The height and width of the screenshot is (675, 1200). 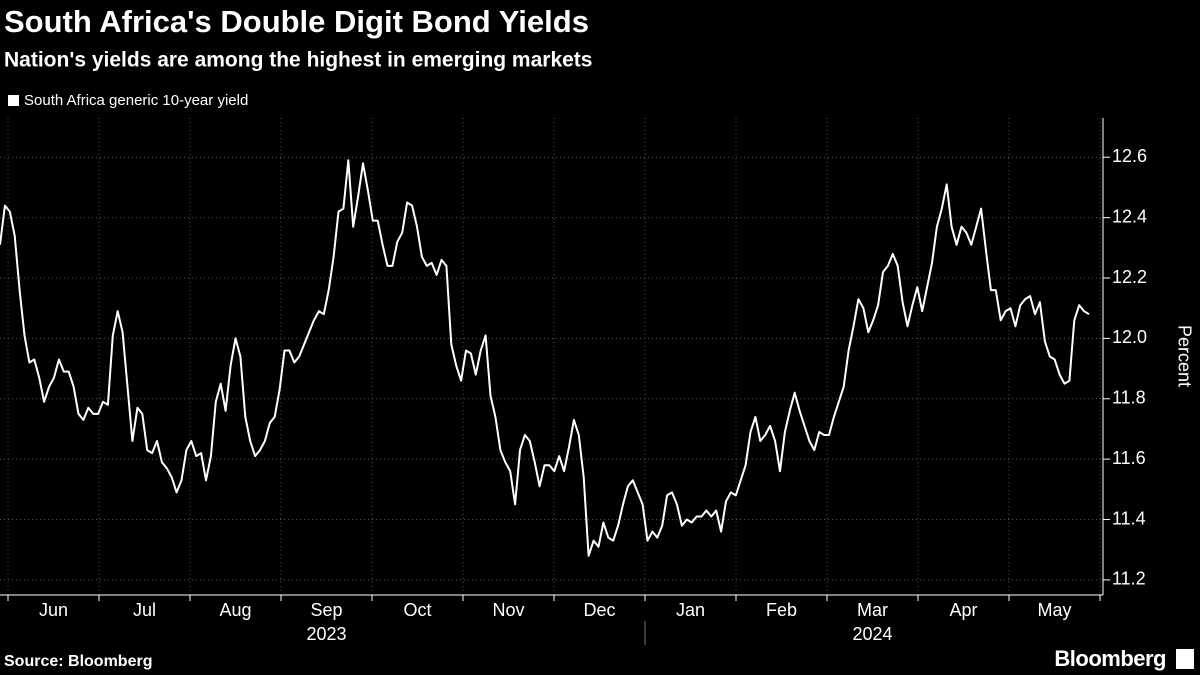 I want to click on y-axis-label: Percent, so click(x=1184, y=356).